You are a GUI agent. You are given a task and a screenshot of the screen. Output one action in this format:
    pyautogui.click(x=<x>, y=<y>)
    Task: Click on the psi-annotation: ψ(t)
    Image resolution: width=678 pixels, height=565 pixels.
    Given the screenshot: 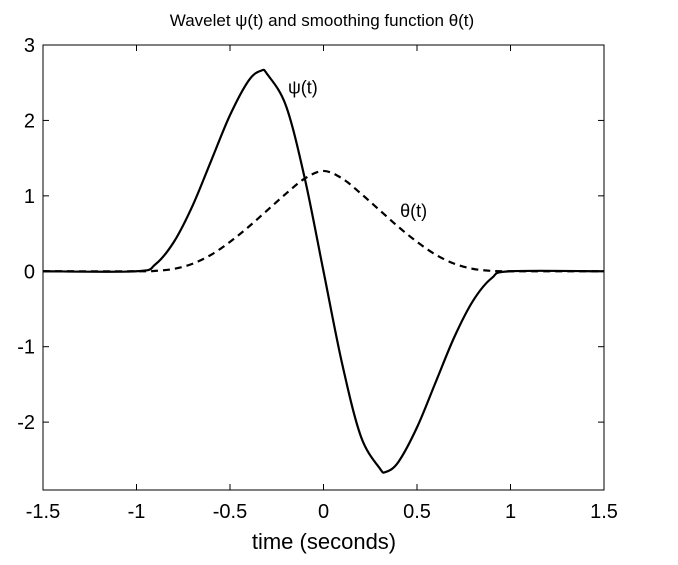 What is the action you would take?
    pyautogui.click(x=303, y=87)
    